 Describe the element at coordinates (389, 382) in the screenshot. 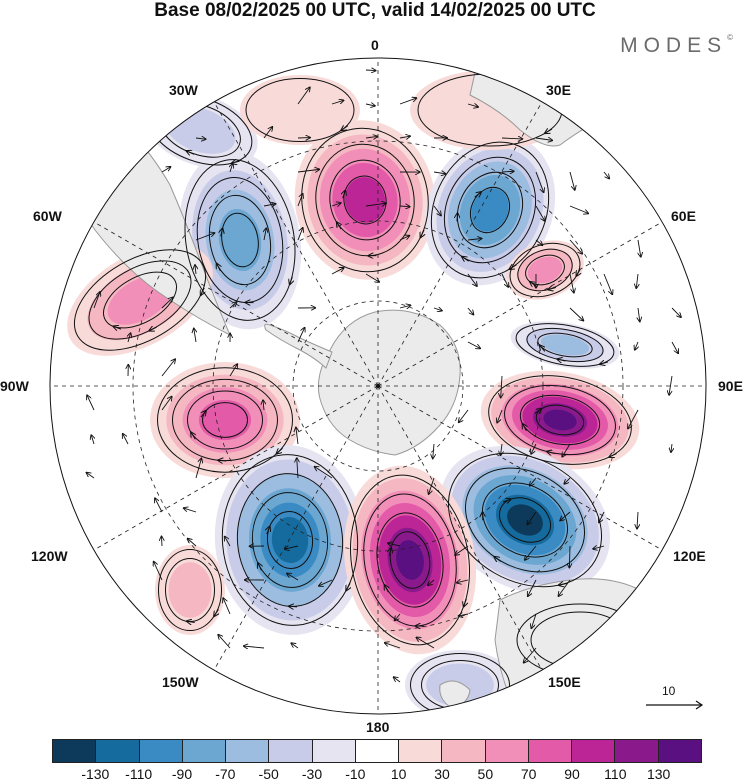

I see `antarctica-landmass` at that location.